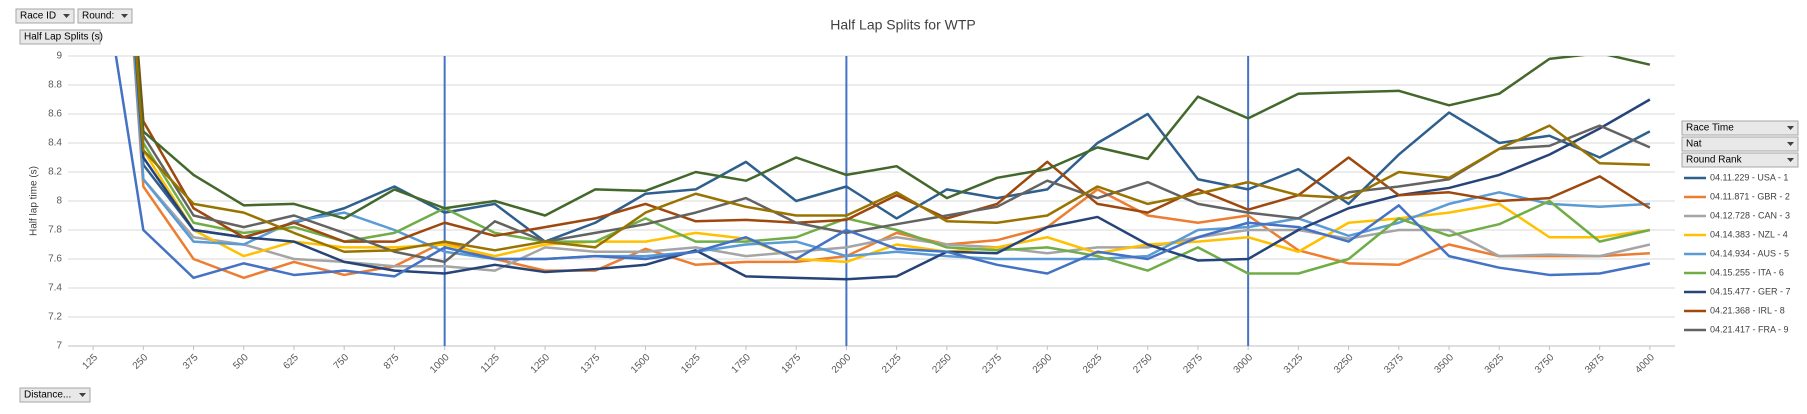 The image size is (1807, 414). I want to click on legend-label: 04.11.229 - USA - 1, so click(1749, 177).